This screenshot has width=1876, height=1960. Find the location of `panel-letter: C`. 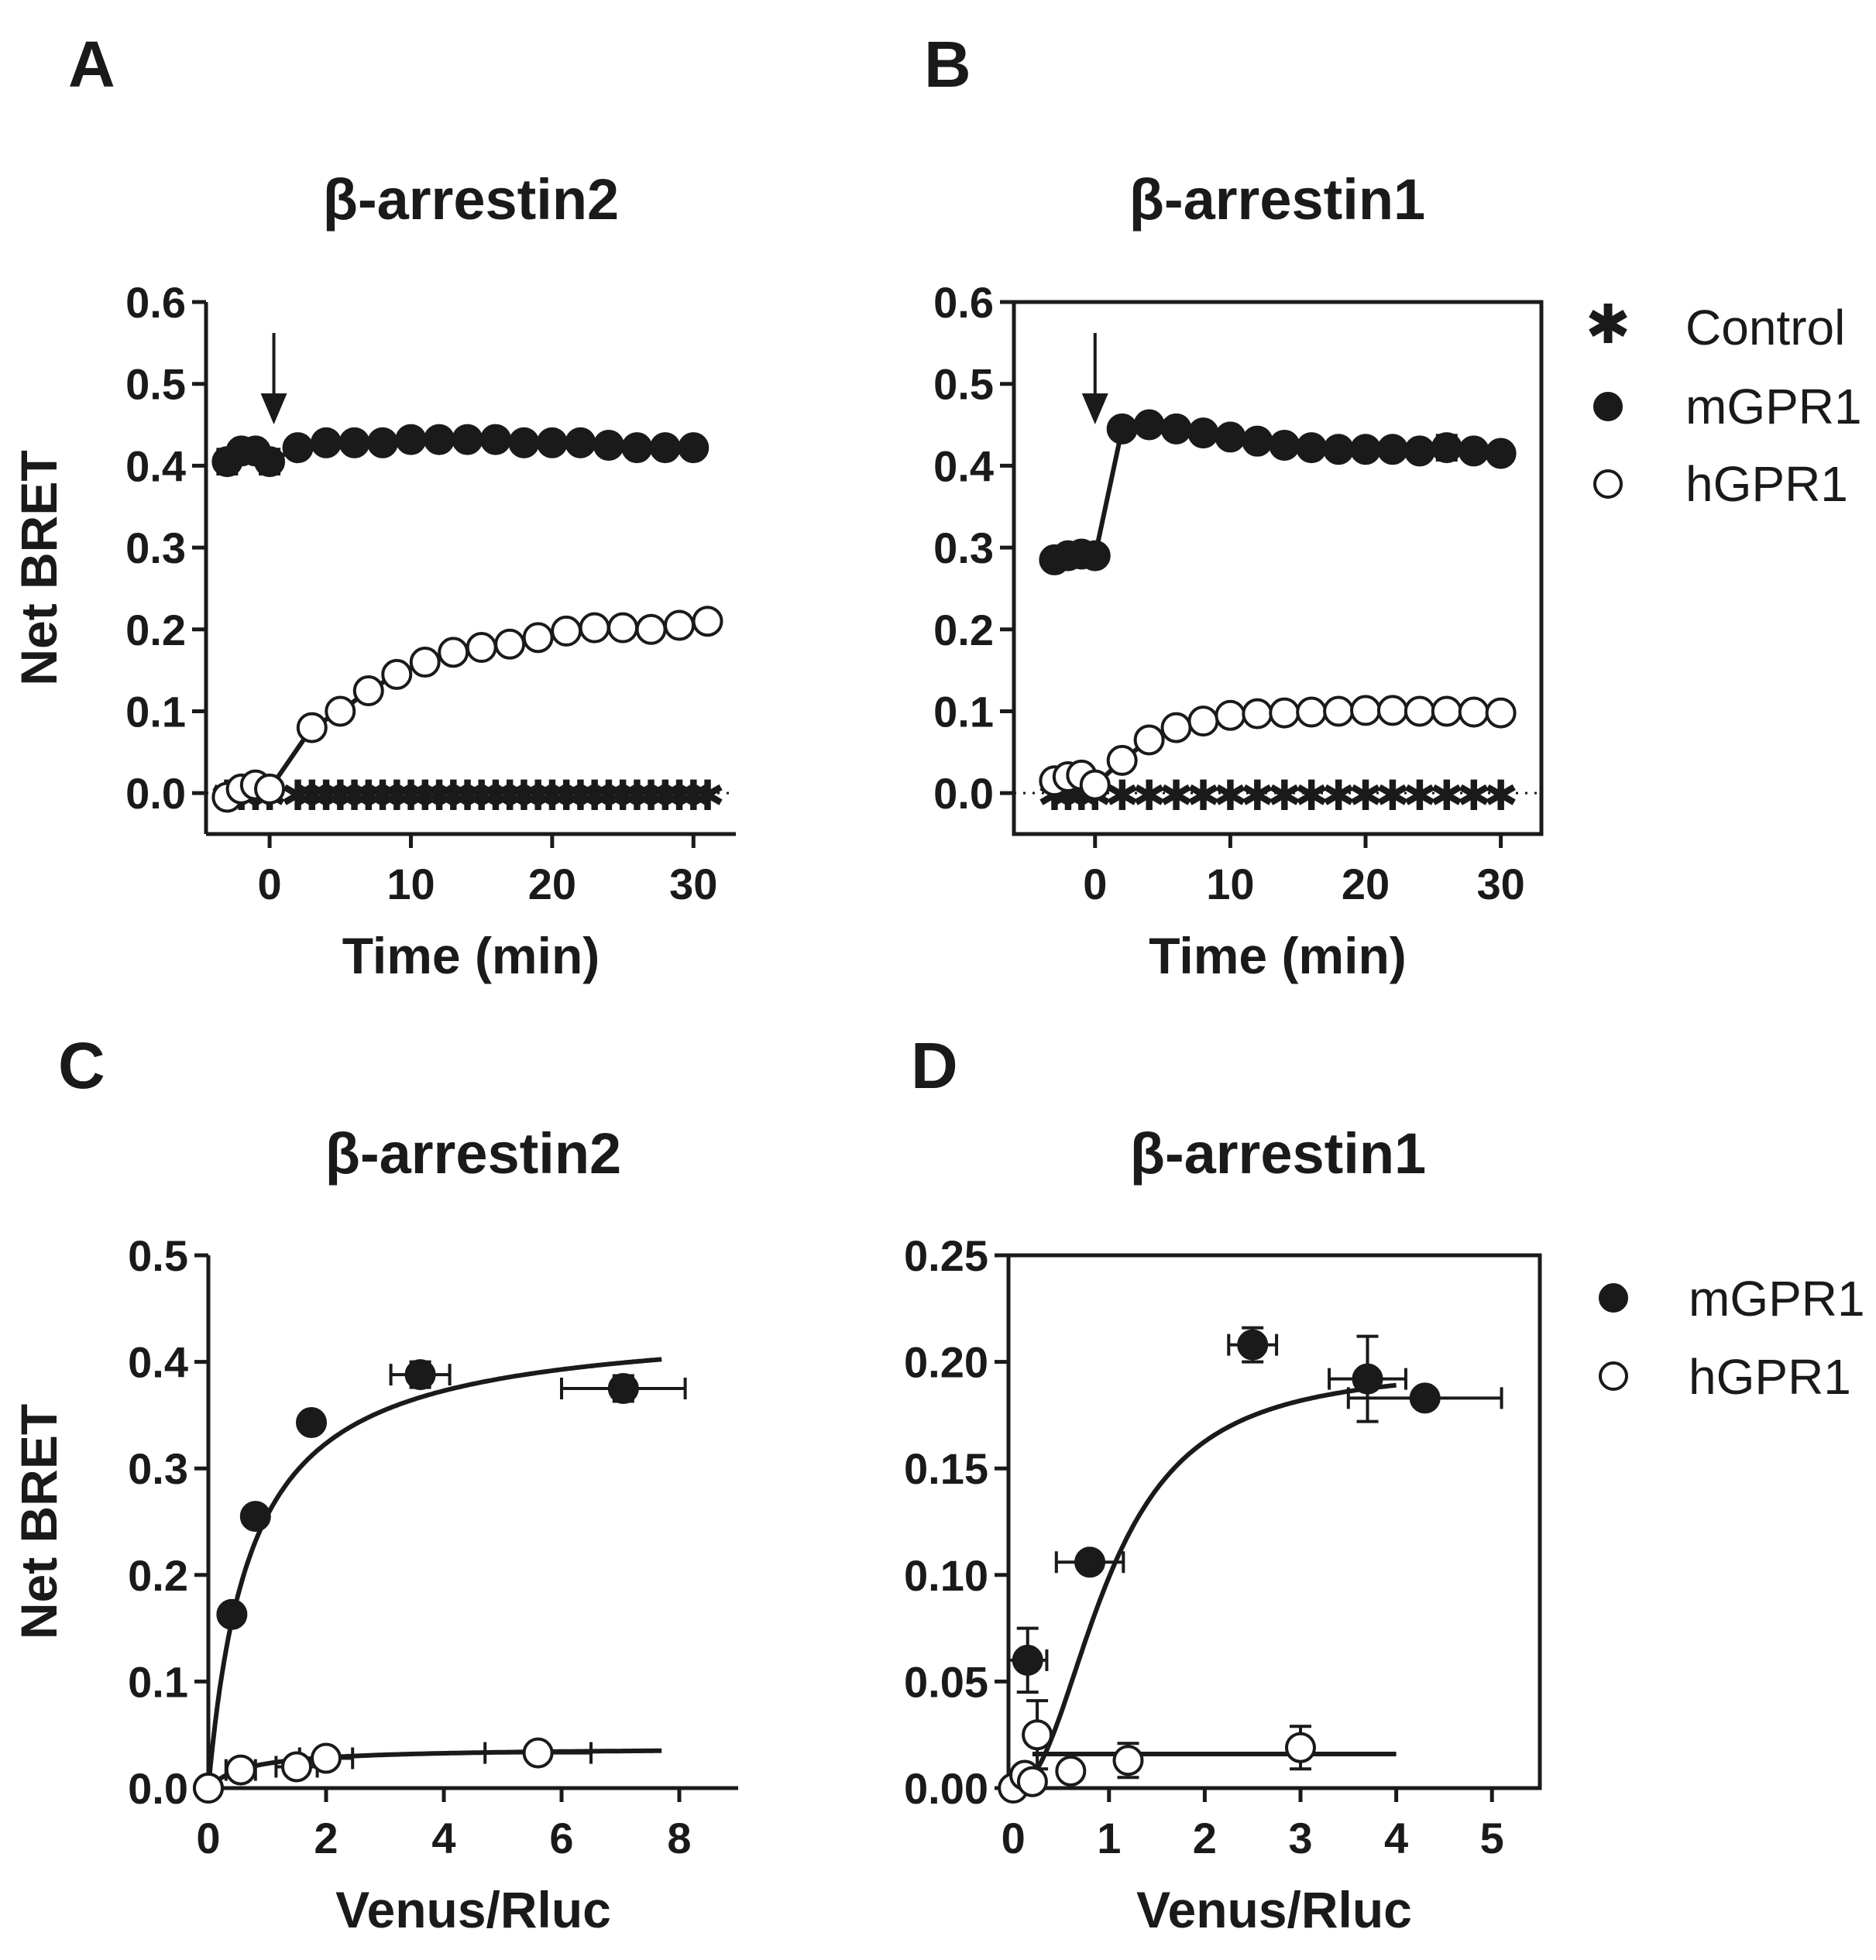

panel-letter: C is located at coordinates (81, 1065).